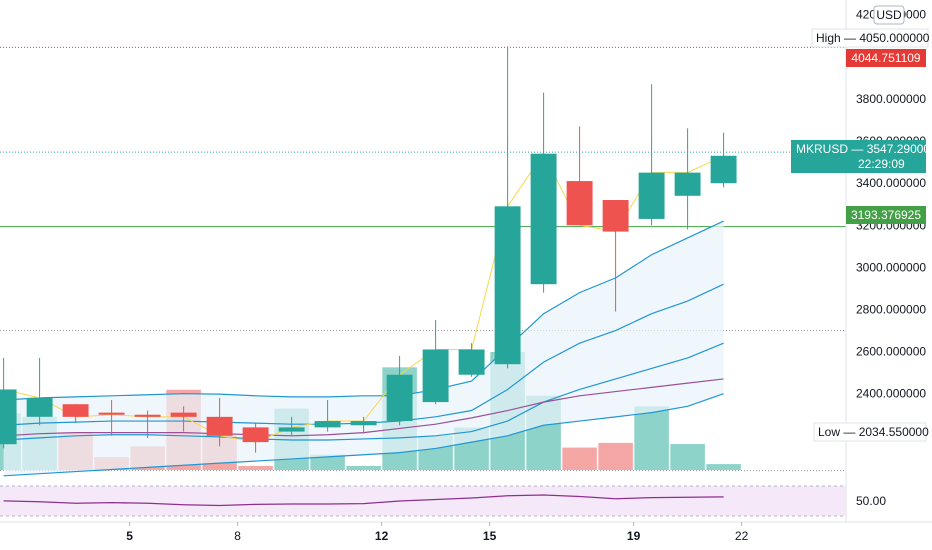  Describe the element at coordinates (894, 432) in the screenshot. I see `low-label-value: 2034.550000` at that location.